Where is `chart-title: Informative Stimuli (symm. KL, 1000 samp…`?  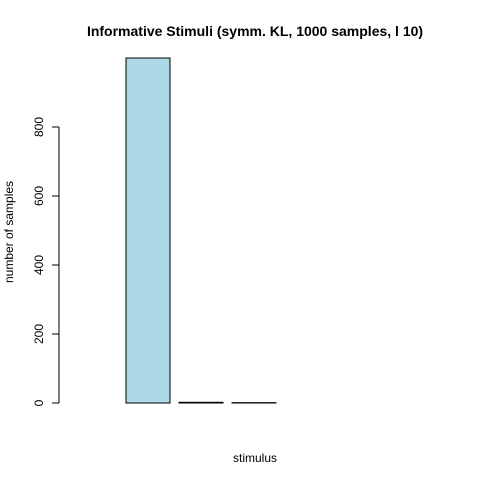 chart-title: Informative Stimuli (symm. KL, 1000 samp… is located at coordinates (255, 31).